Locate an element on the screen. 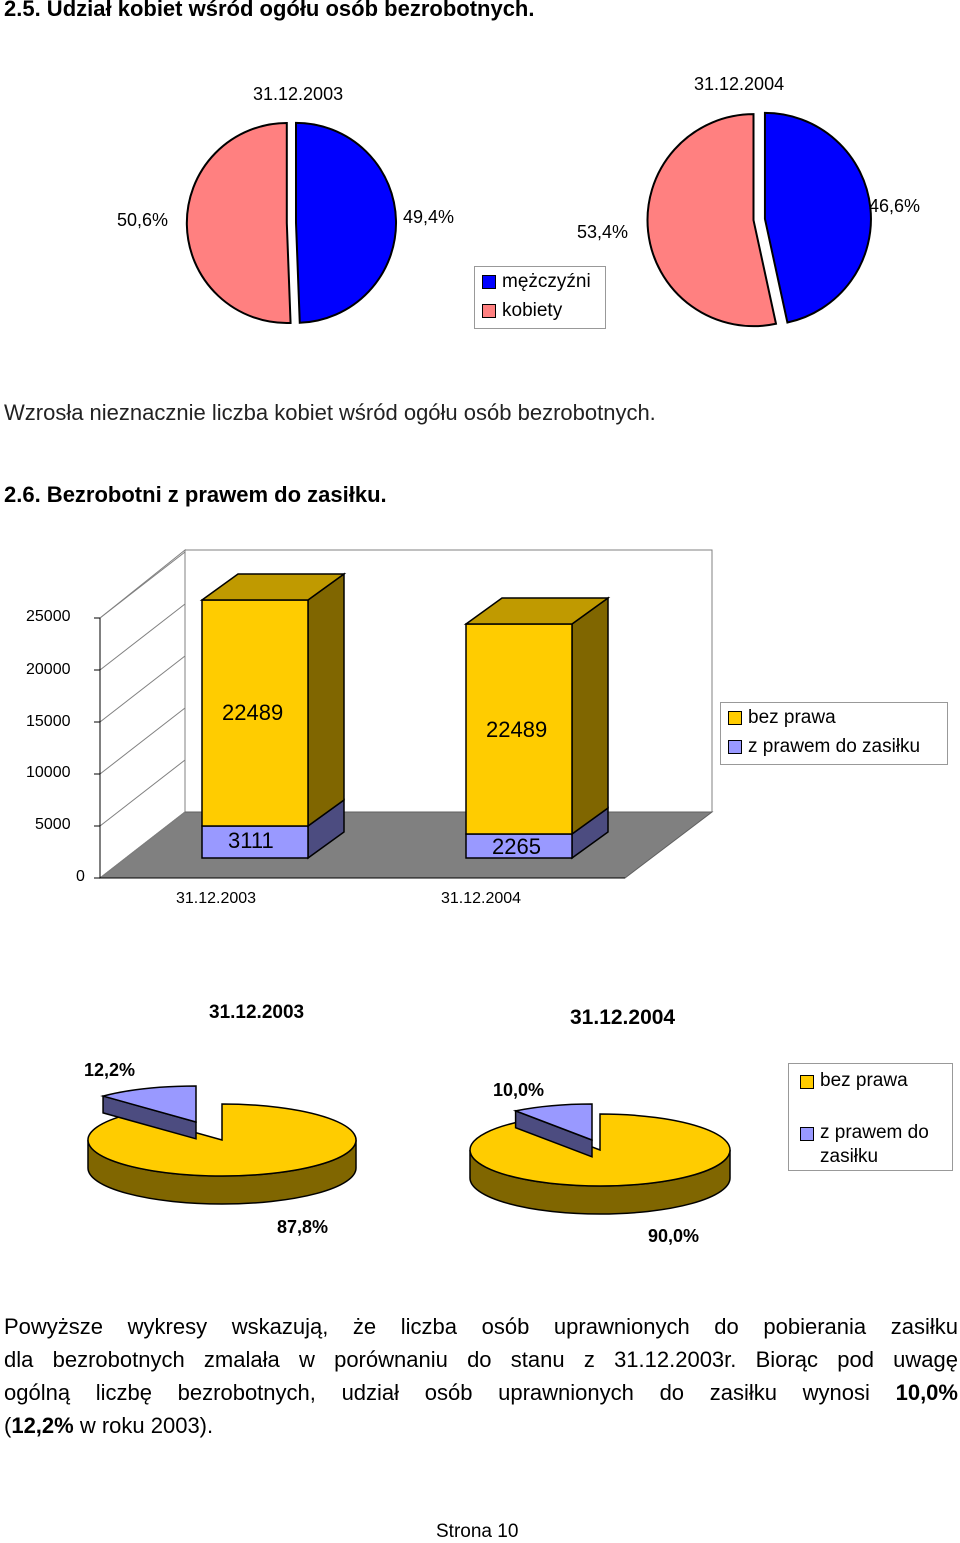 The height and width of the screenshot is (1543, 960). pie-legend-gender: mężczyźni kobiety is located at coordinates (540, 297).